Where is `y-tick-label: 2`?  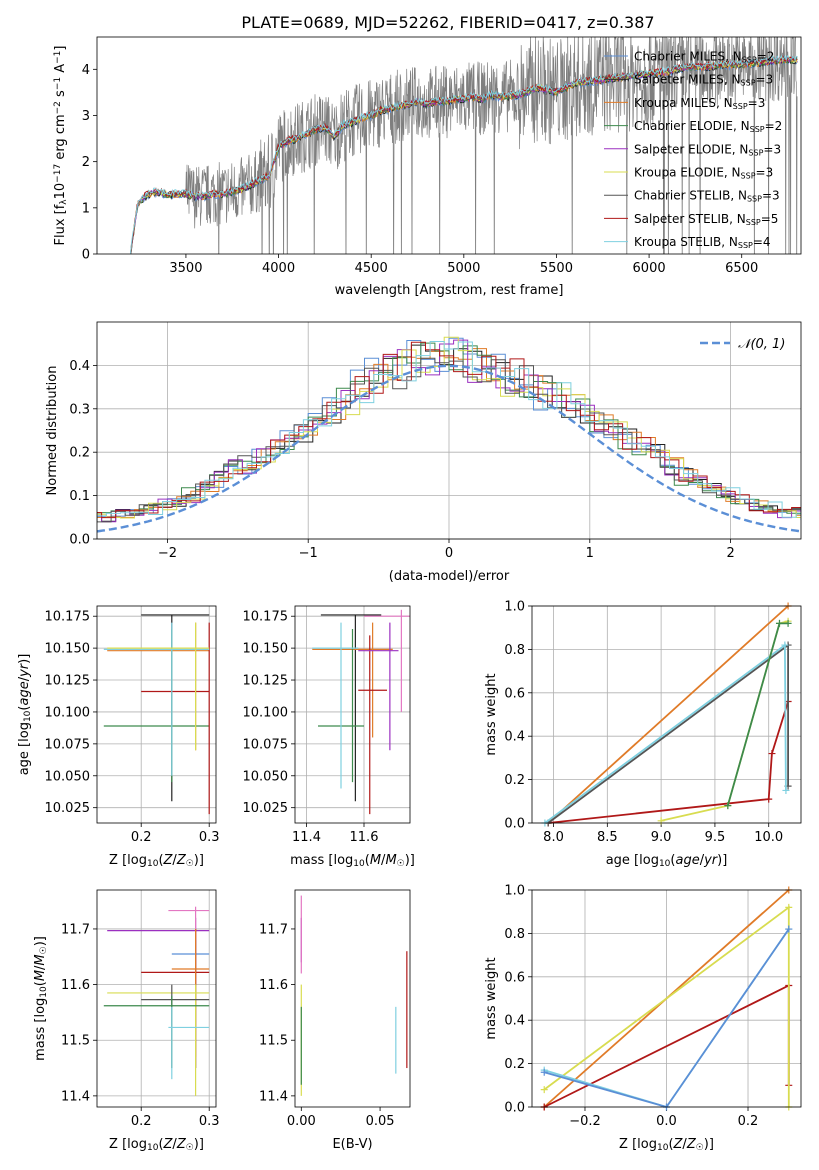
y-tick-label: 2 is located at coordinates (86, 162).